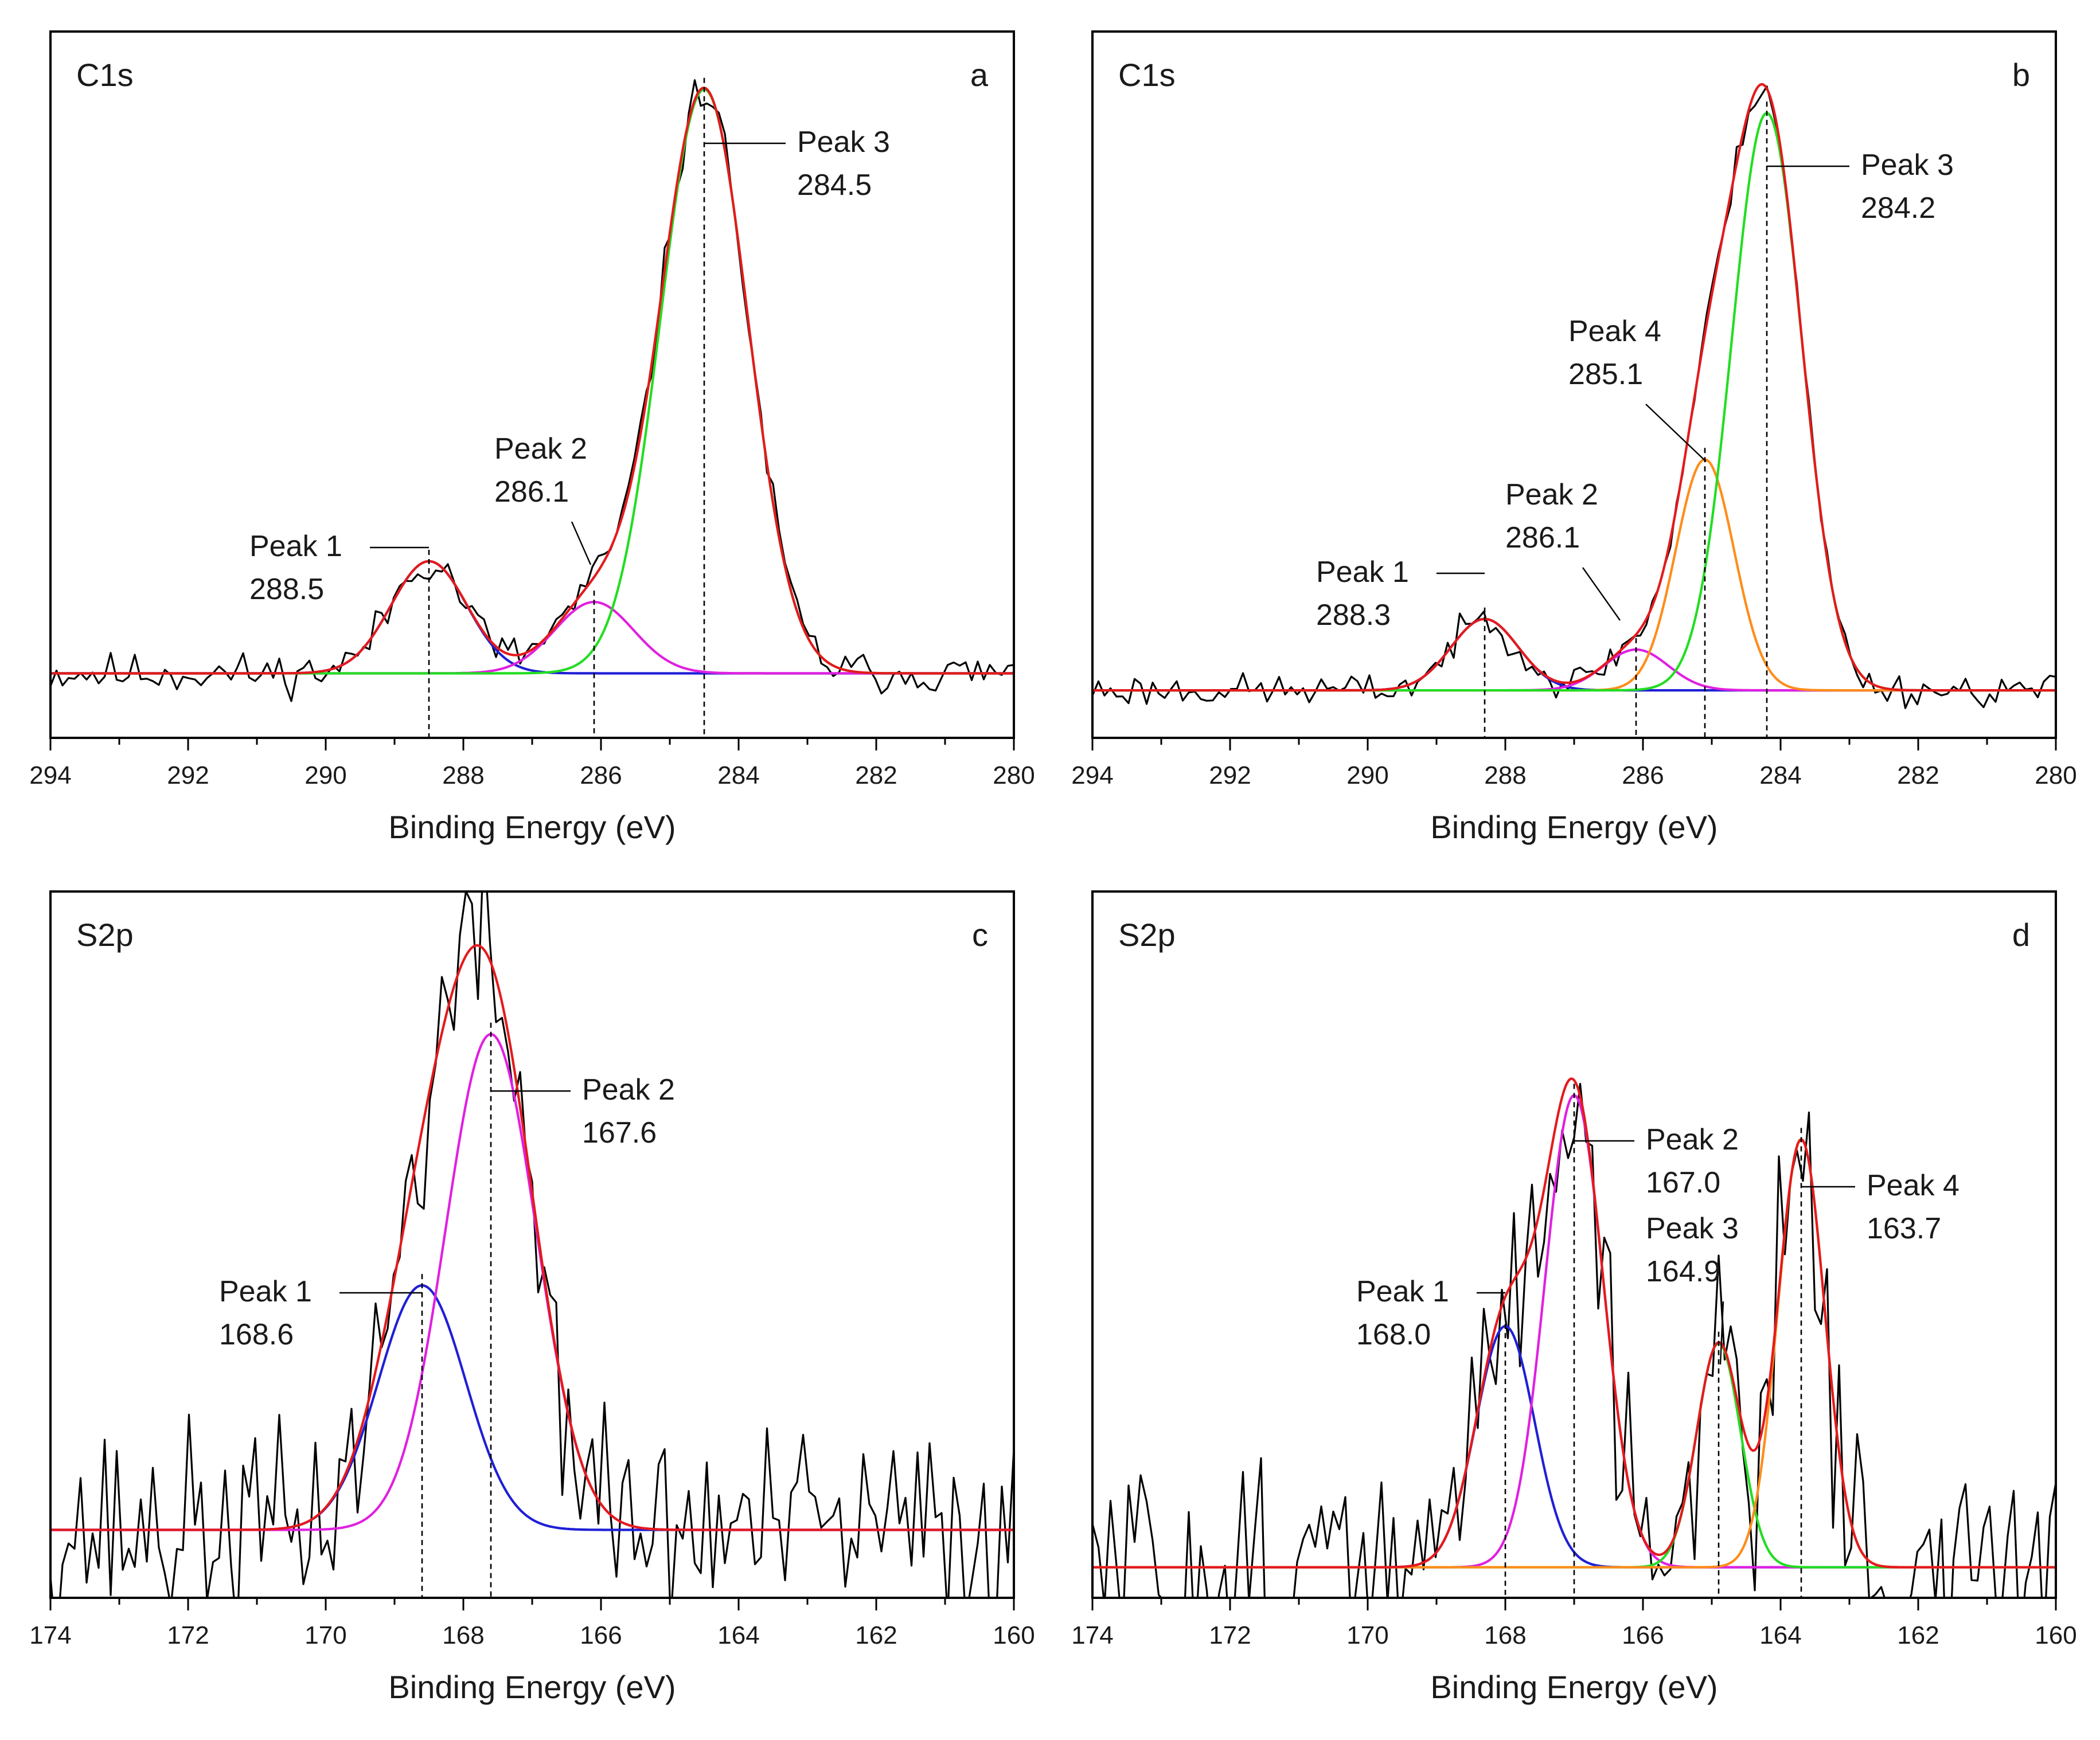 This screenshot has width=2100, height=1740. I want to click on peak-energy-label: 284.2, so click(1898, 208).